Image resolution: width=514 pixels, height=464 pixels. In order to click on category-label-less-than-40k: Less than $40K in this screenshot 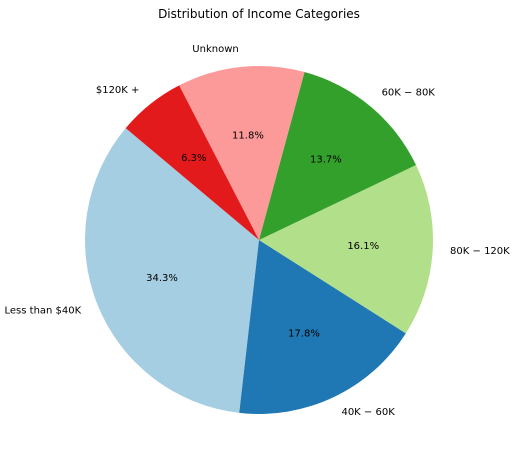, I will do `click(43, 310)`.